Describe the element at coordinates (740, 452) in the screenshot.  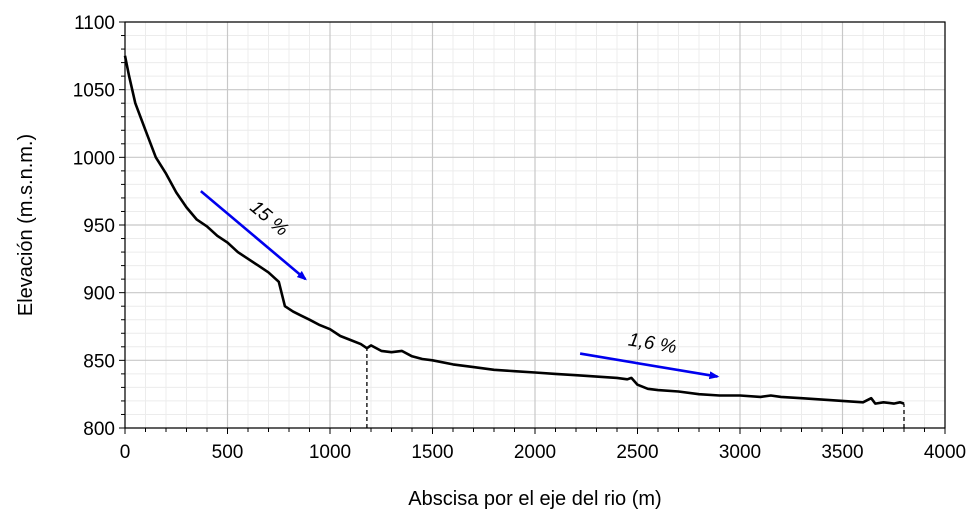
I see `x-tick-label: 3000` at that location.